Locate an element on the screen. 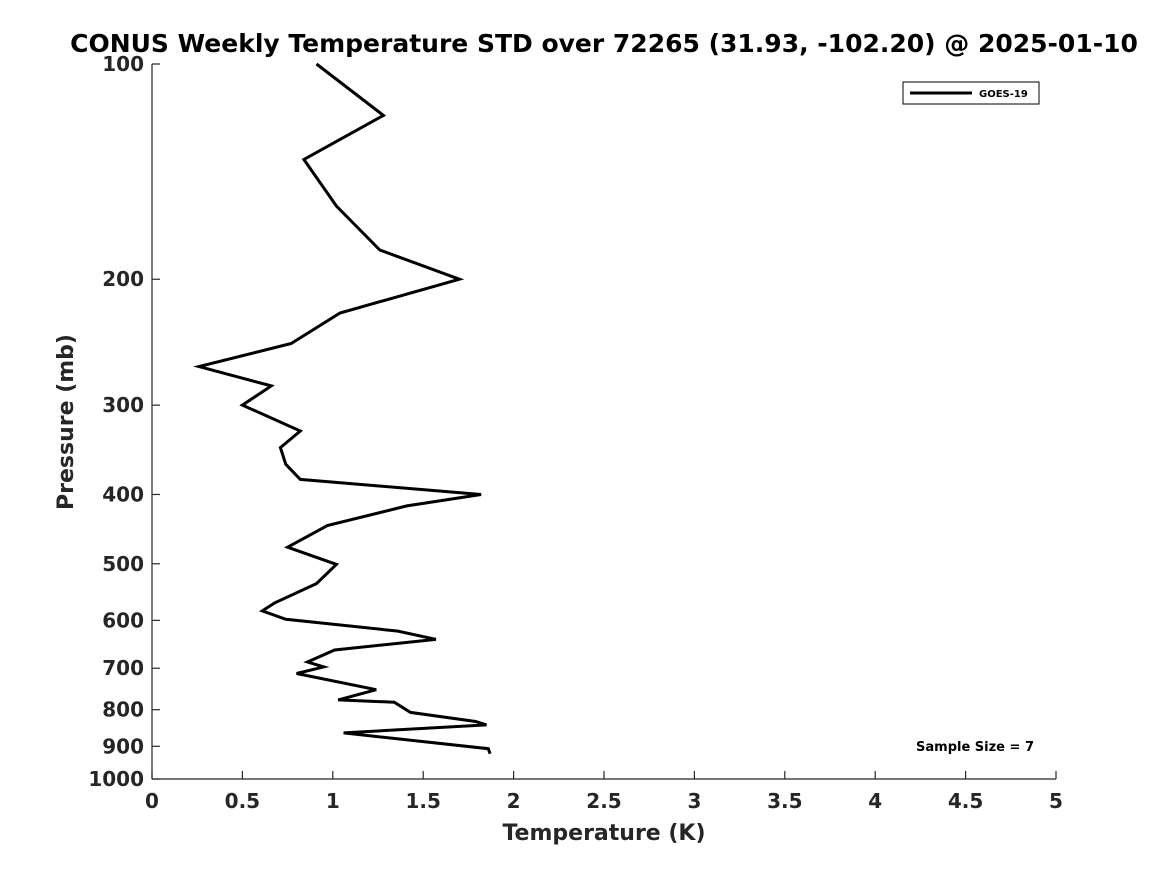 This screenshot has width=1167, height=875. x-axis-label: Temperature (K) is located at coordinates (603, 833).